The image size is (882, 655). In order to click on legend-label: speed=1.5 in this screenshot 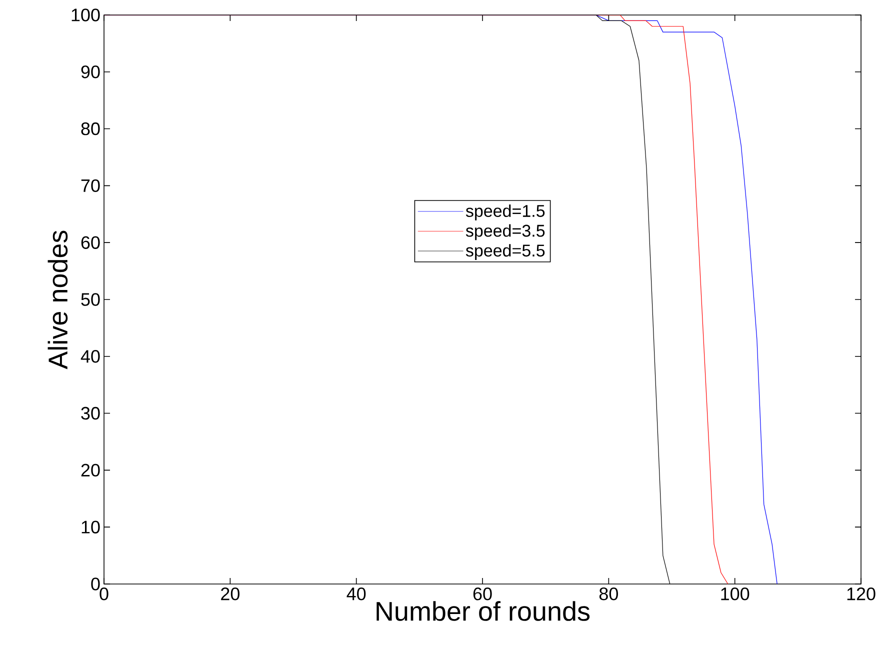, I will do `click(505, 212)`.